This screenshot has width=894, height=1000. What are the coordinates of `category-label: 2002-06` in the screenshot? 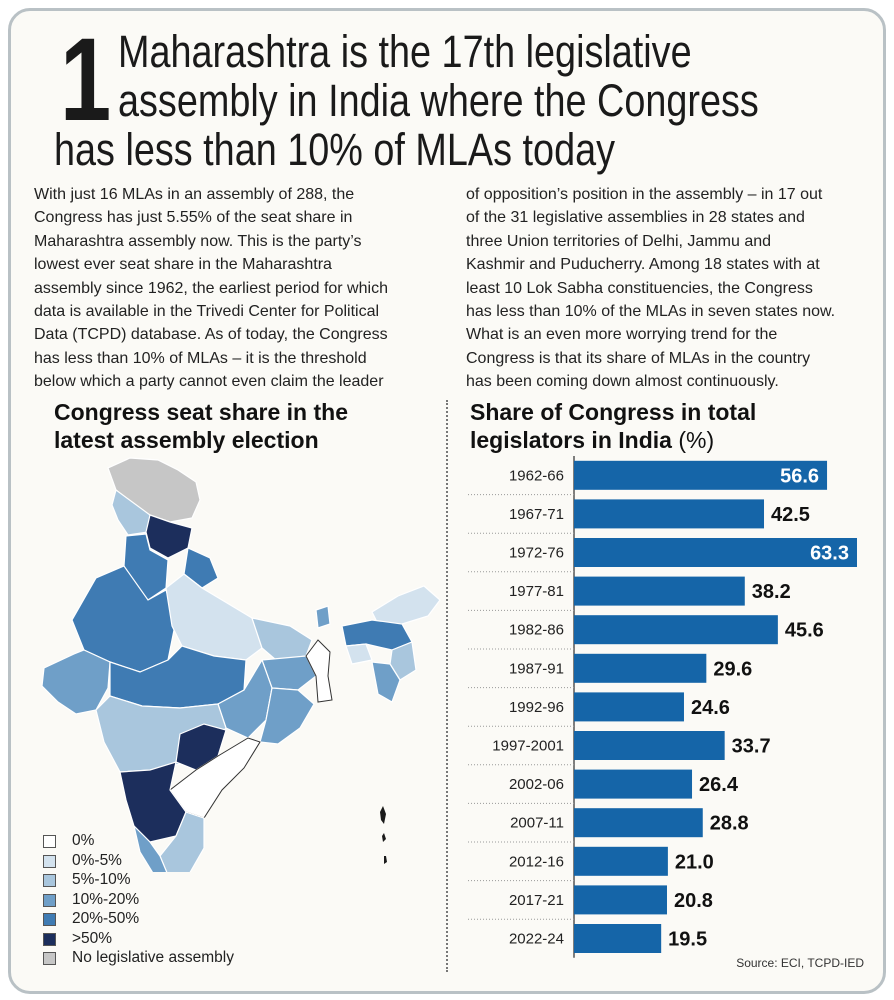 It's located at (536, 784).